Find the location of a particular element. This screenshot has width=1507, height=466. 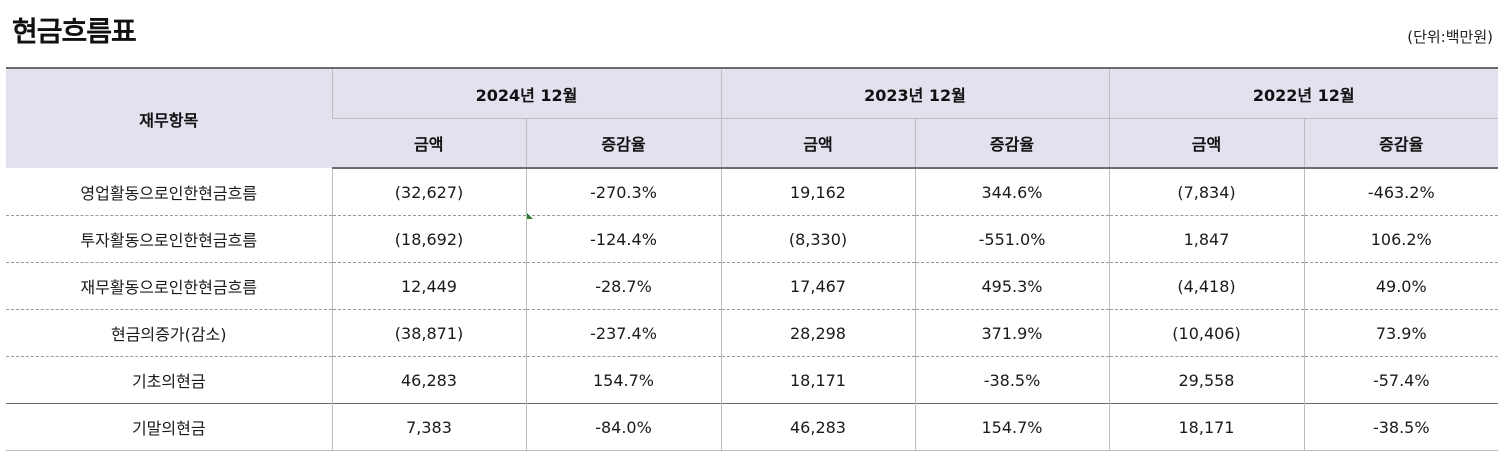

cell-value: -124.4% is located at coordinates (623, 239).